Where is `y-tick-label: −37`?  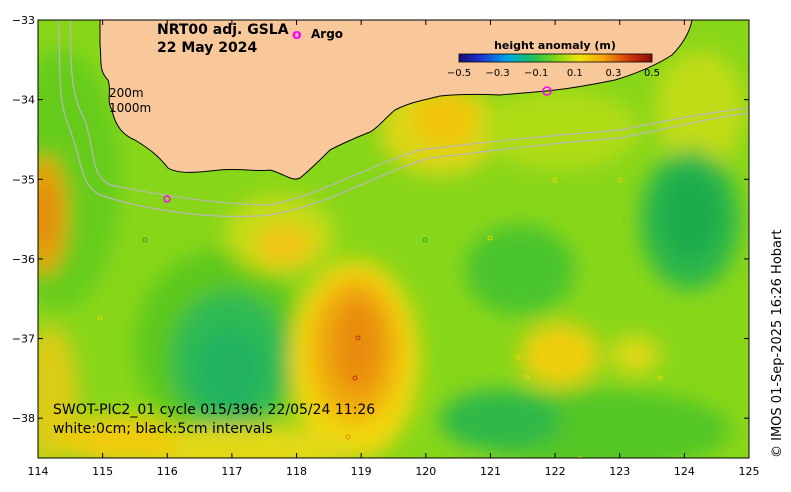 y-tick-label: −37 is located at coordinates (23, 339).